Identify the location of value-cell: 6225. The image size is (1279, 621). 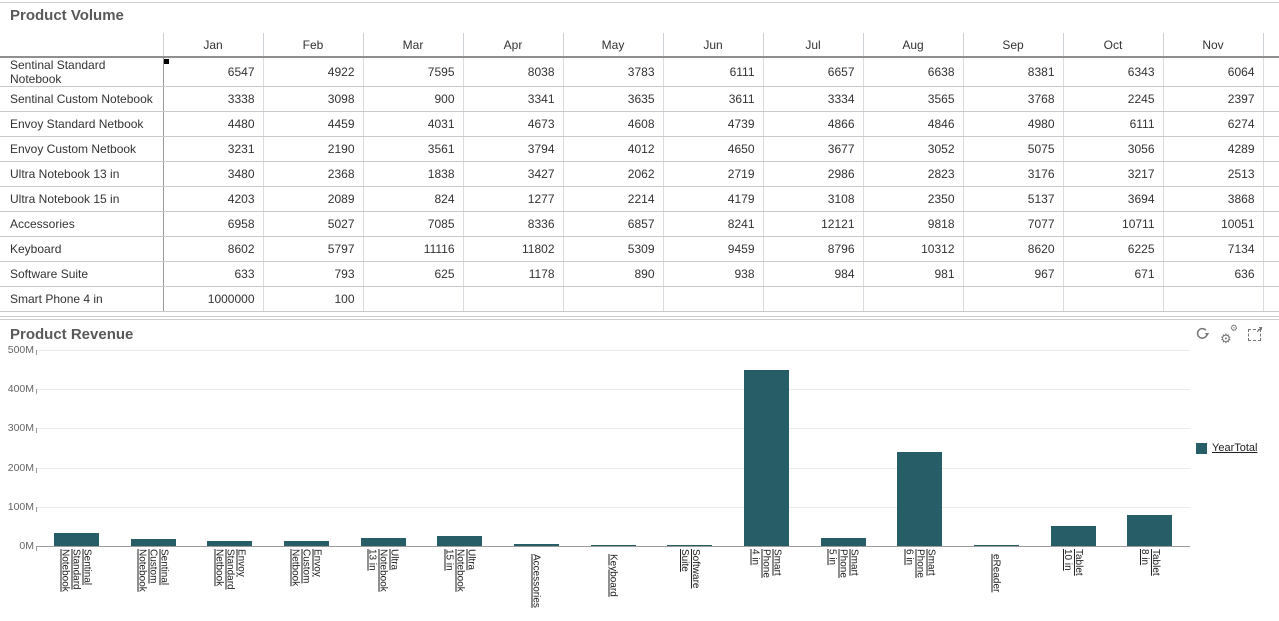
(1112, 249).